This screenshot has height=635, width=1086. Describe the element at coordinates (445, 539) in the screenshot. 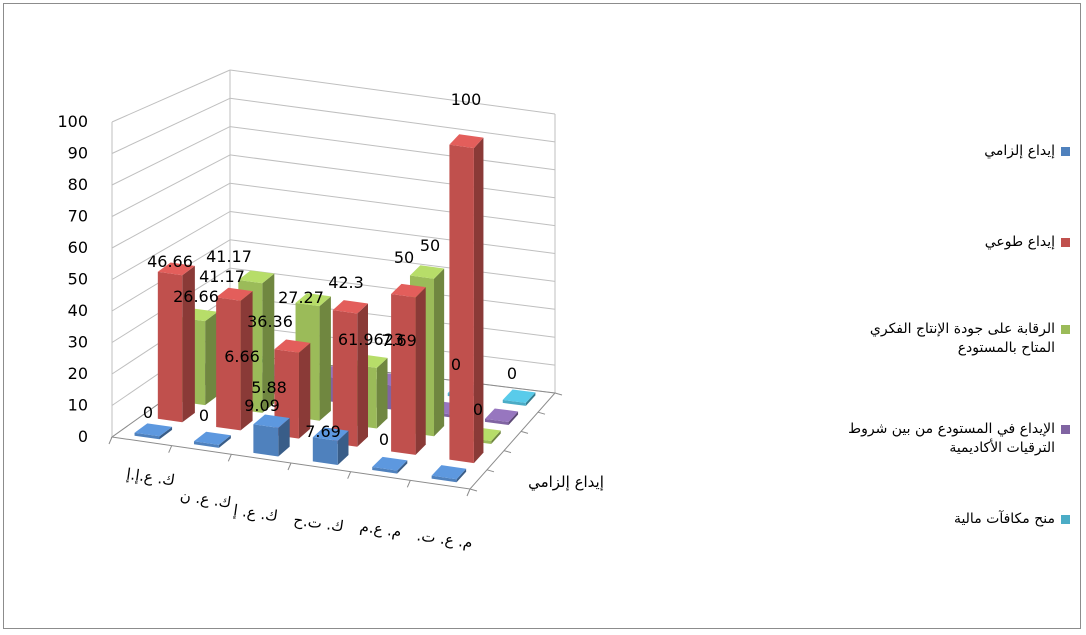

I see `x-tick-label: م. ع. ت.` at that location.